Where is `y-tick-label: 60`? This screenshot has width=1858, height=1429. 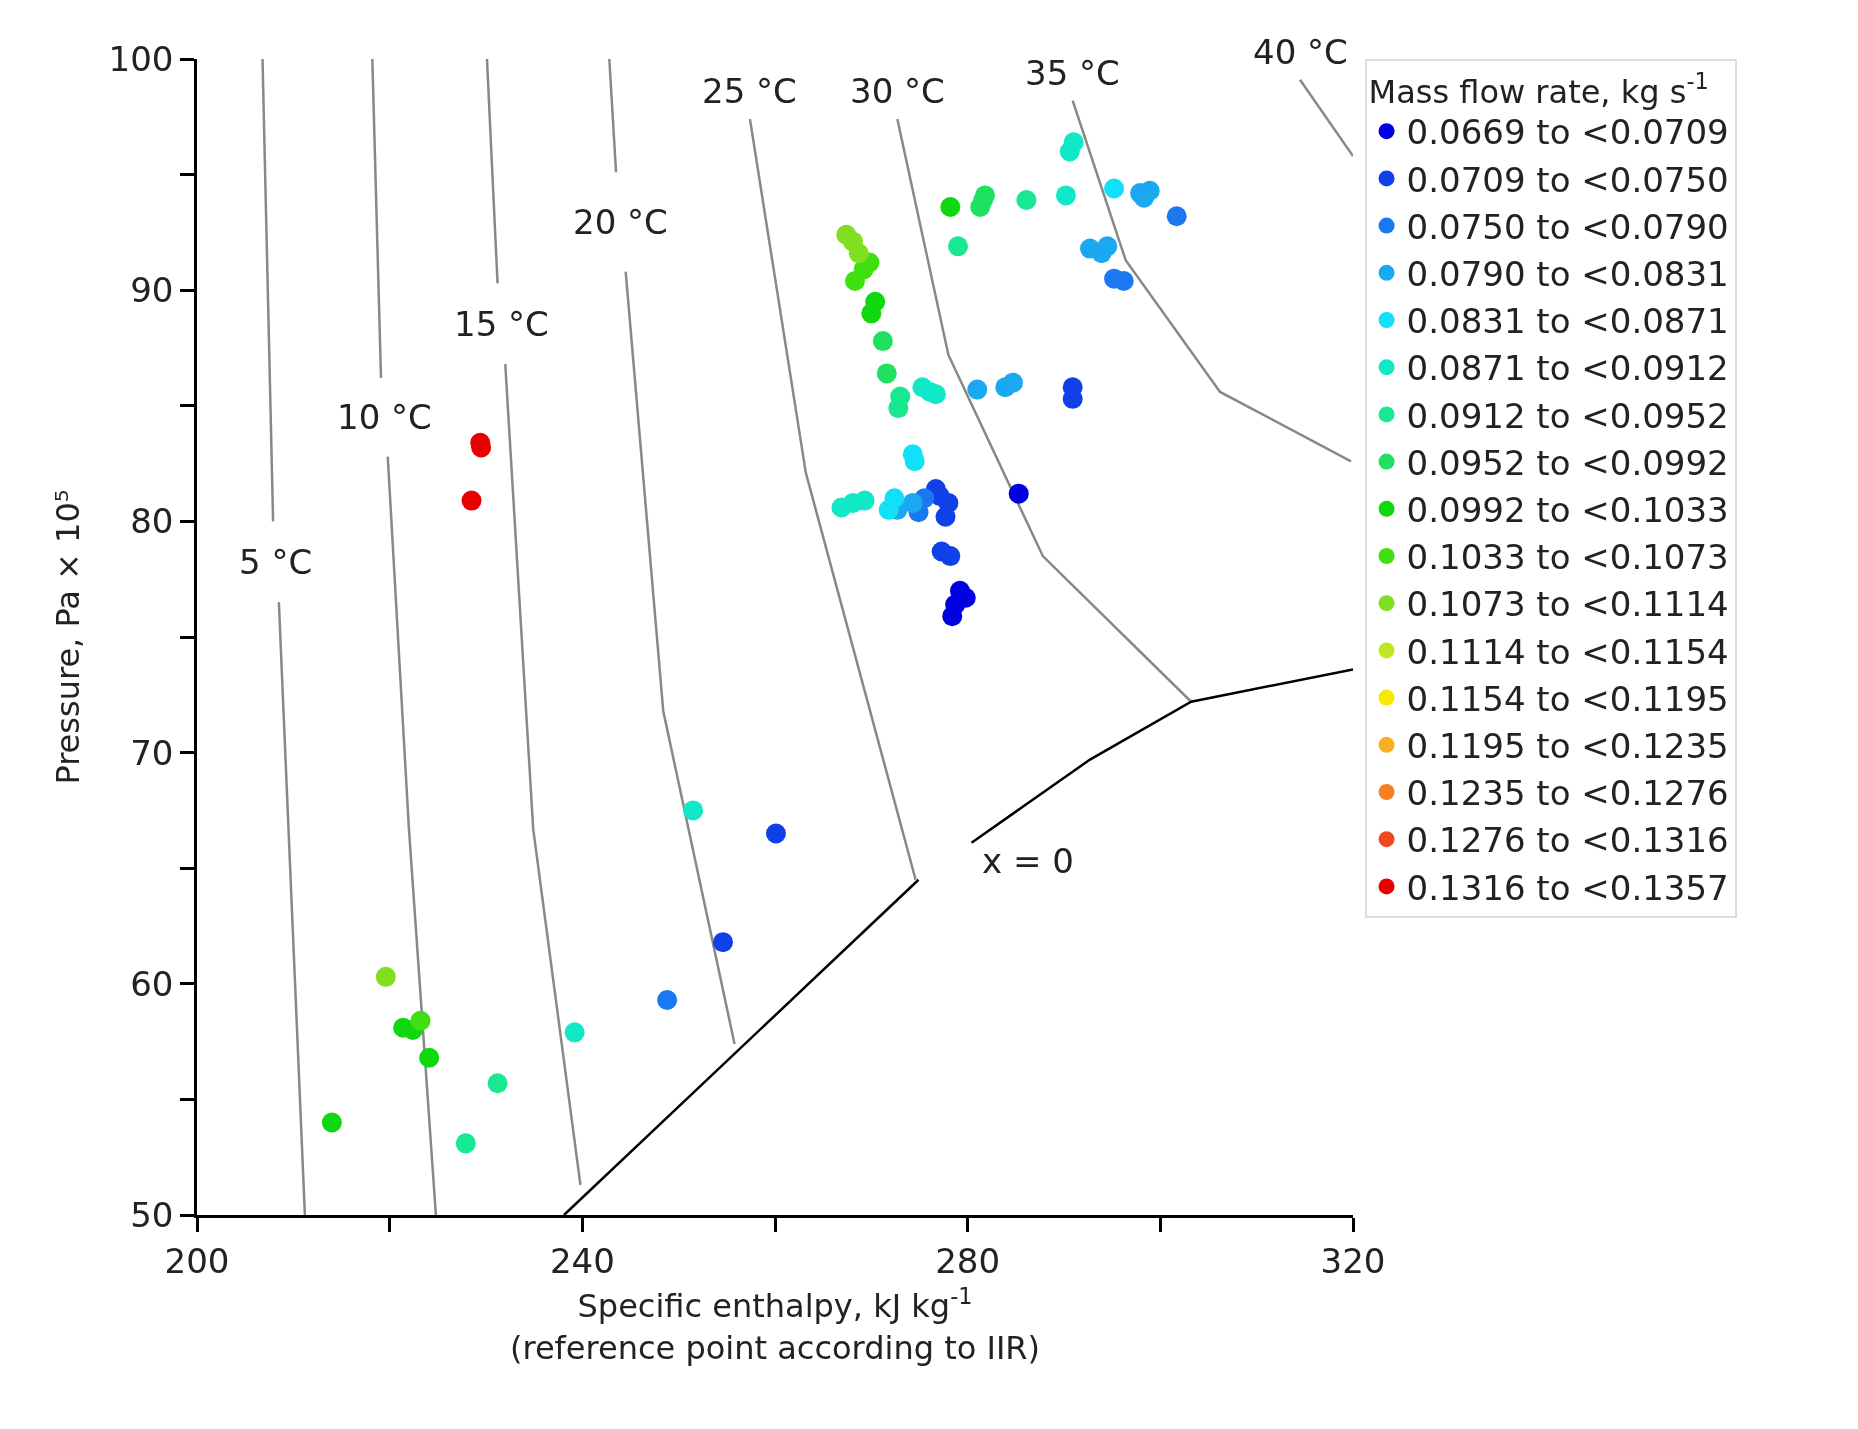
y-tick-label: 60 is located at coordinates (152, 983).